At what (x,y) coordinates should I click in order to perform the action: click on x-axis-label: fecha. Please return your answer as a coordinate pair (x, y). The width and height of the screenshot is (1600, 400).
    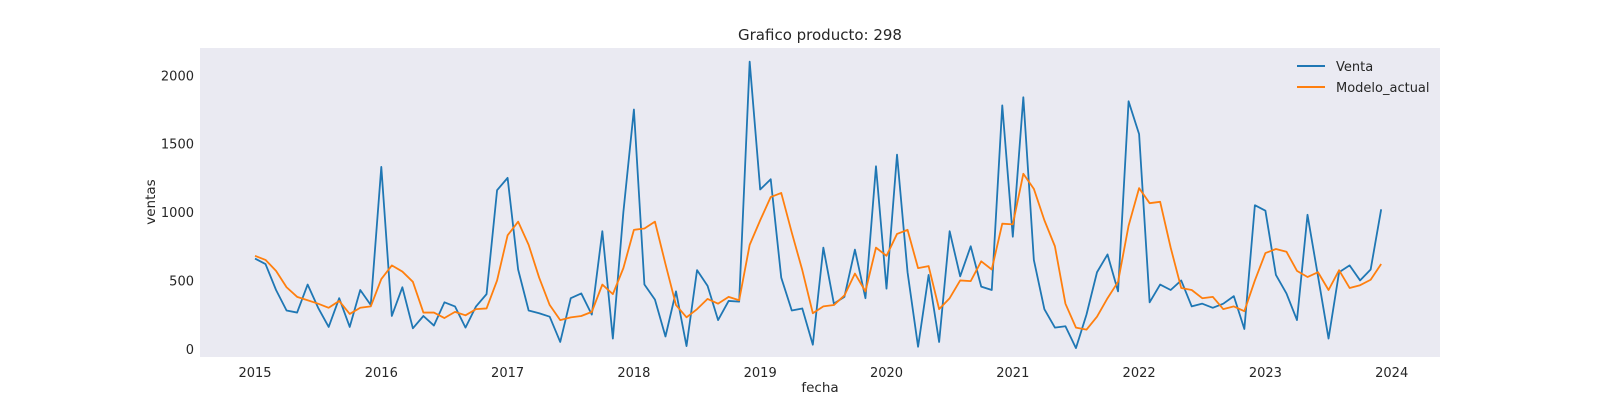
    Looking at the image, I should click on (819, 388).